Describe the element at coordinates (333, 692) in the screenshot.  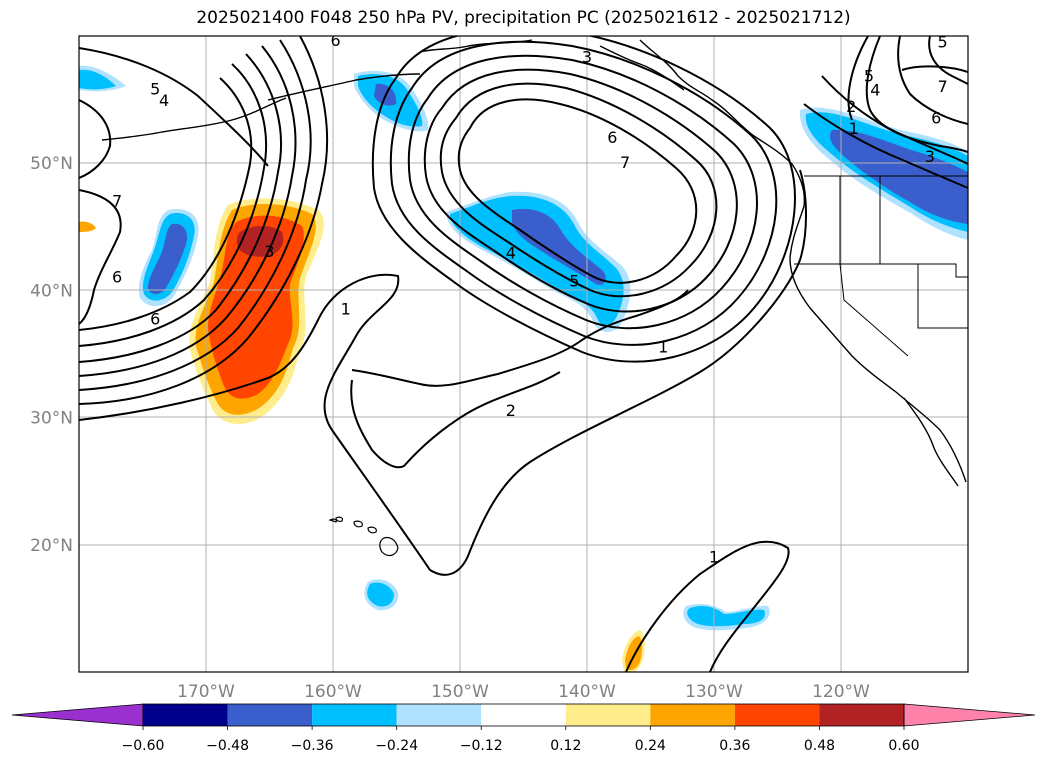
I see `lon-label: 160°W` at that location.